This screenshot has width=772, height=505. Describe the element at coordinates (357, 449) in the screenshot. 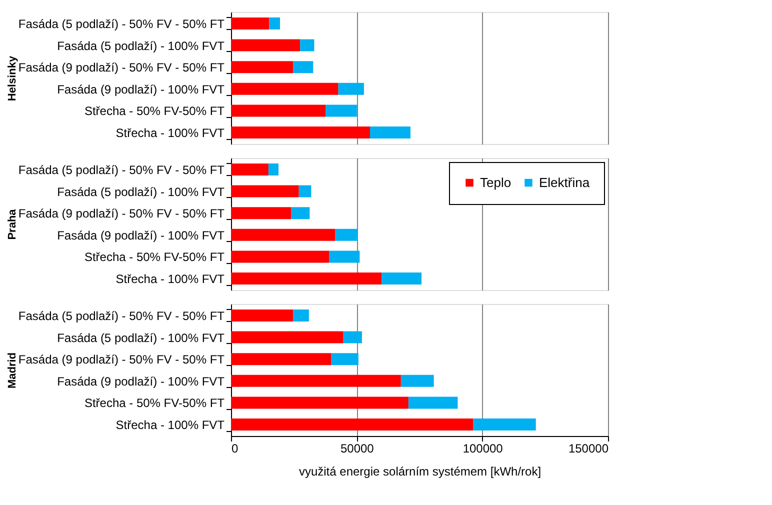

I see `x-tick-label: 50000` at that location.